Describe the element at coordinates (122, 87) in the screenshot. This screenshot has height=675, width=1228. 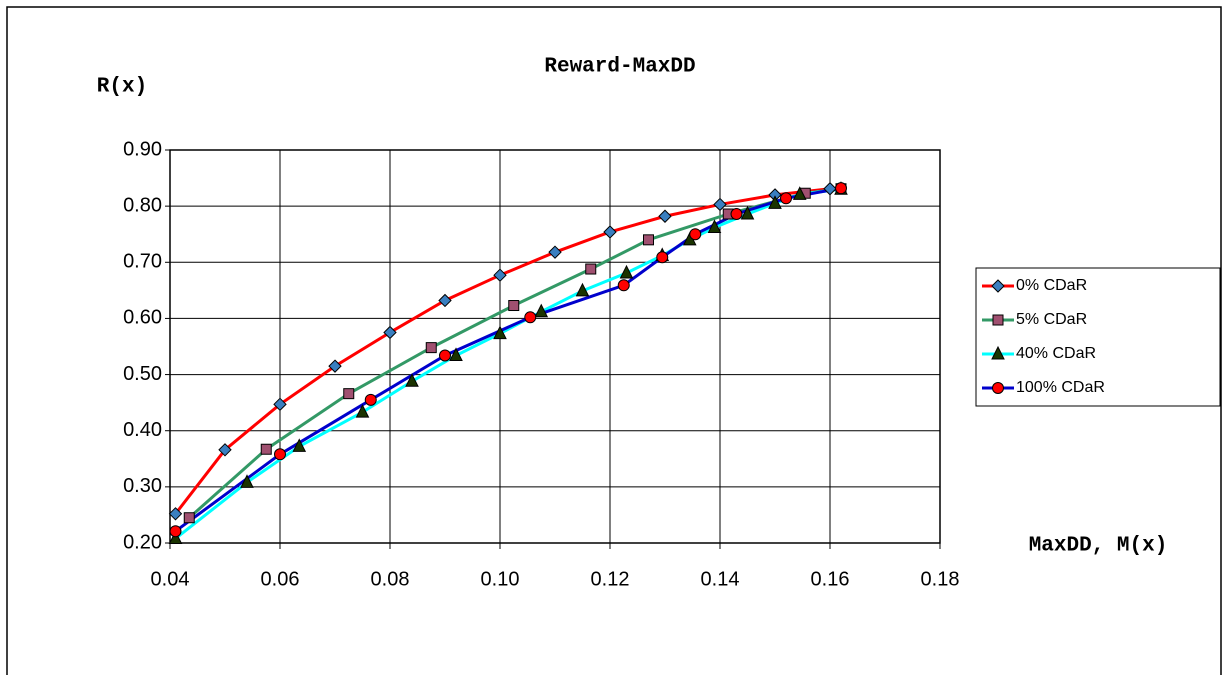
I see `y-axis-label: R(x)` at that location.